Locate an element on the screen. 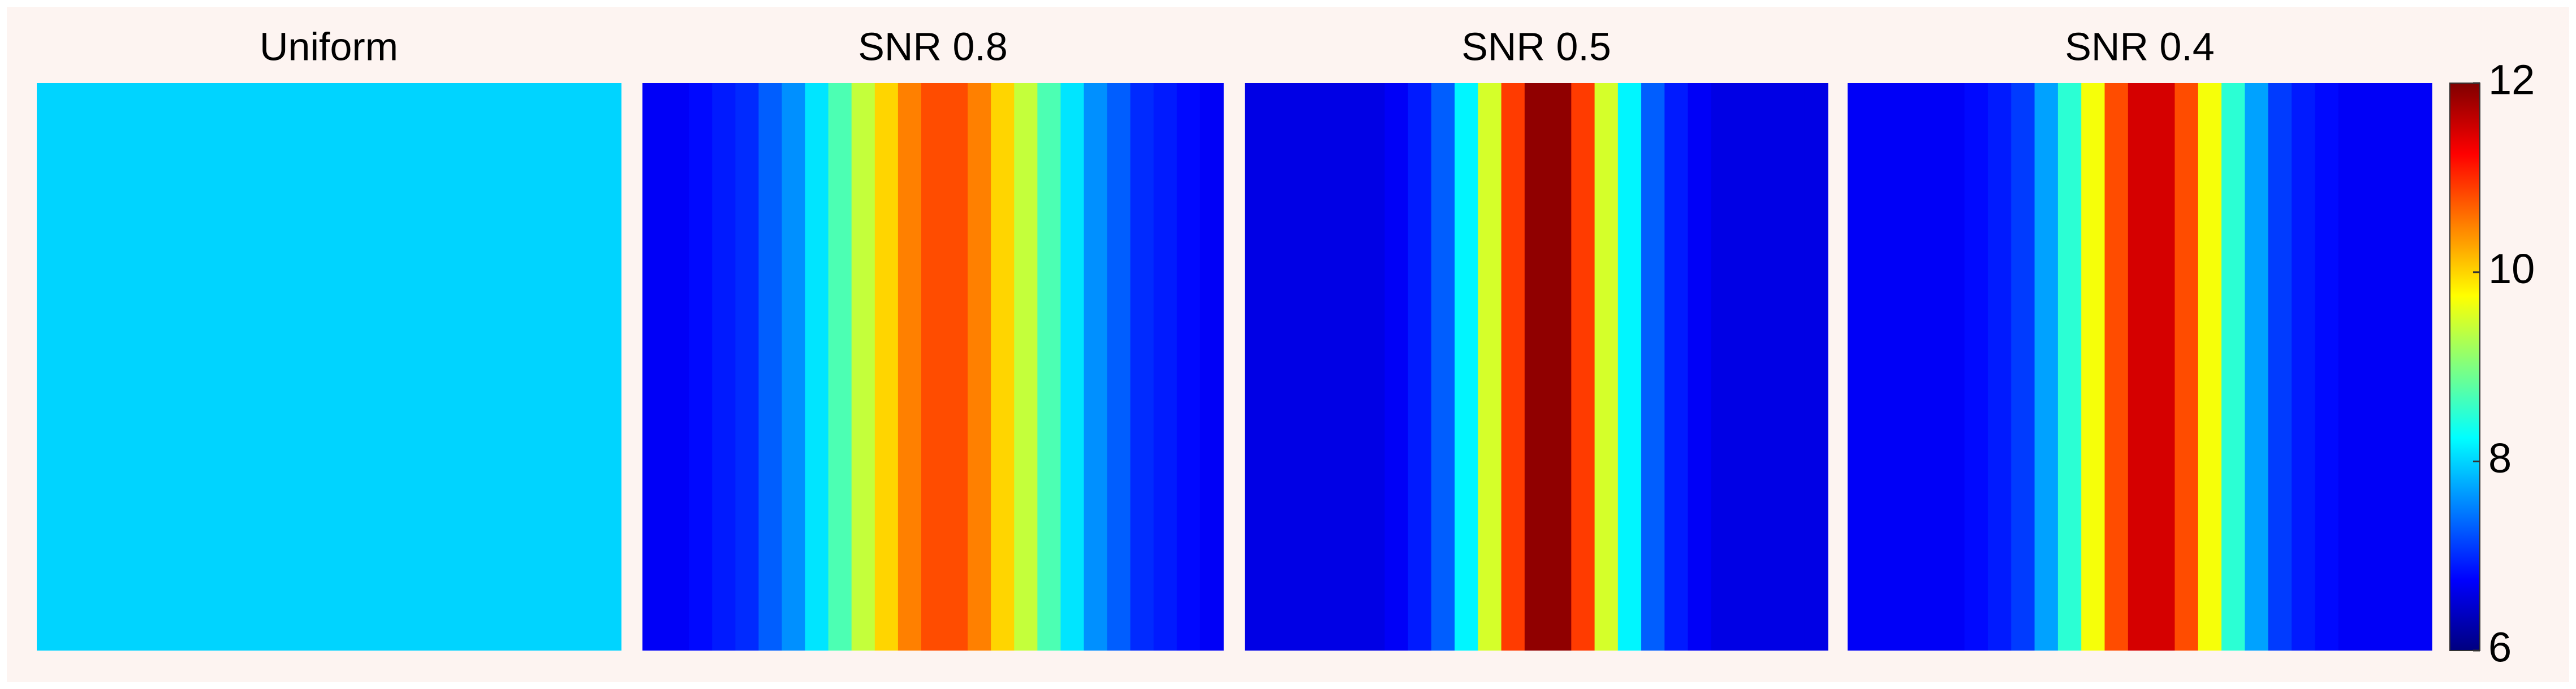 The width and height of the screenshot is (2576, 689). panel-title: SNR 0.4 is located at coordinates (2140, 46).